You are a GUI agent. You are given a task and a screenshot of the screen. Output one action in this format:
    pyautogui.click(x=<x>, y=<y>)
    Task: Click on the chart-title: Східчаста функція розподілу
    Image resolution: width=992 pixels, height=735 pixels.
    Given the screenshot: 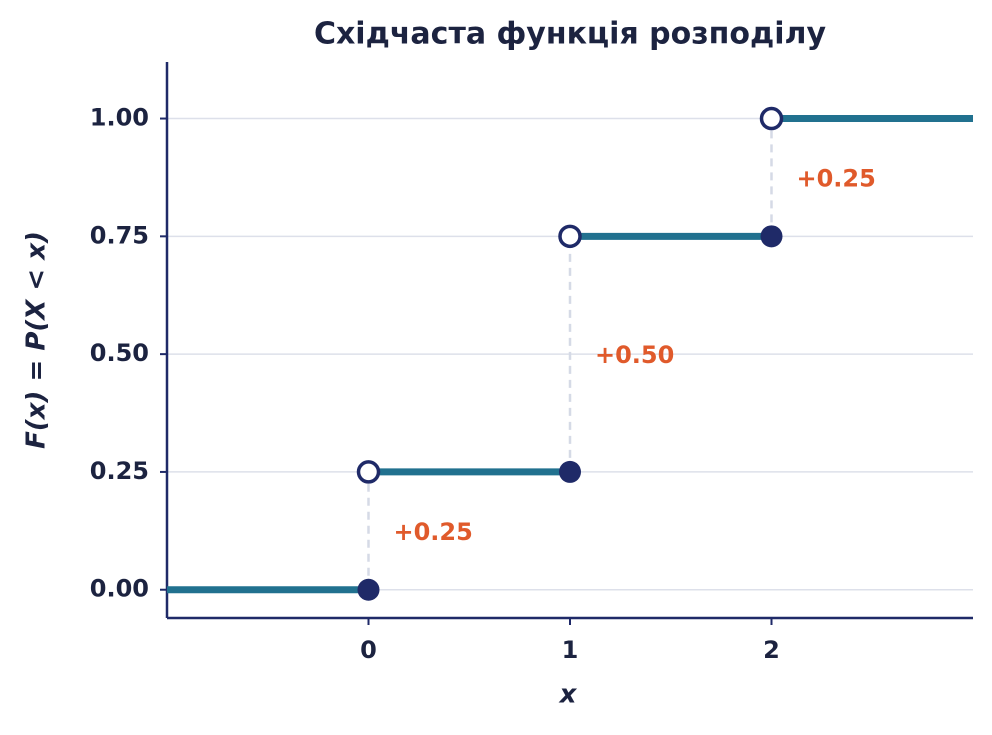 What is the action you would take?
    pyautogui.click(x=570, y=34)
    